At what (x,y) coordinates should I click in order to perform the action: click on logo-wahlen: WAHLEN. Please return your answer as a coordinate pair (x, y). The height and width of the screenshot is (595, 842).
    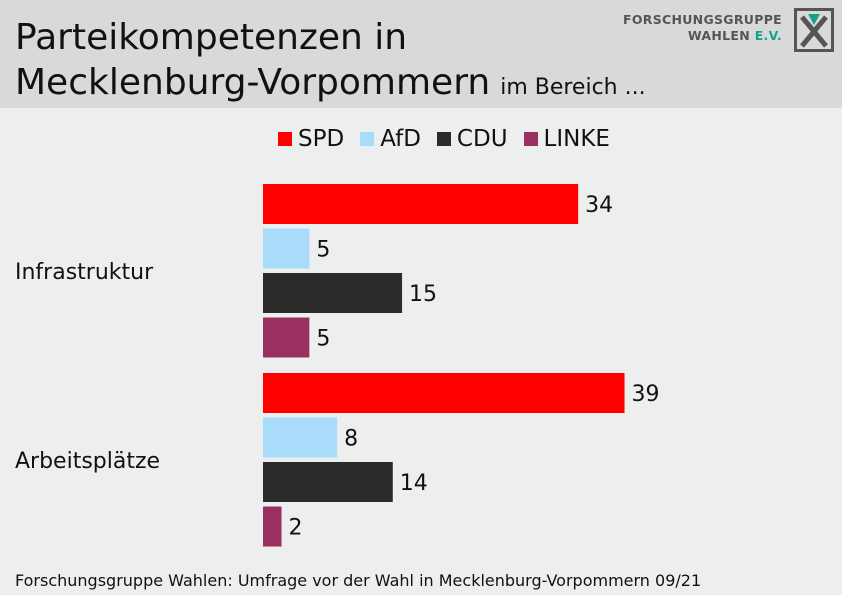
    Looking at the image, I should click on (719, 35).